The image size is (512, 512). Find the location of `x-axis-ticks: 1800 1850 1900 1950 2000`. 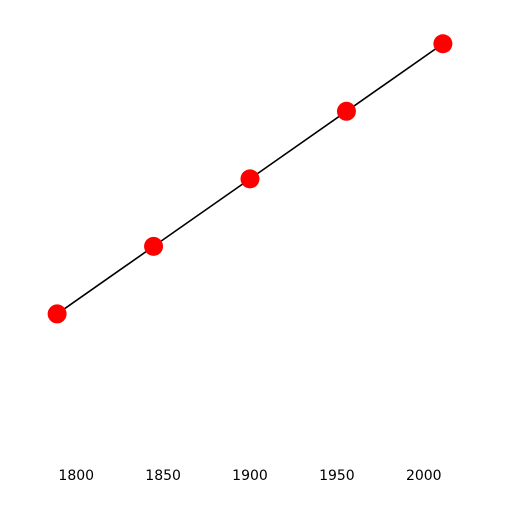

x-axis-ticks: 1800 1850 1900 1950 2000 is located at coordinates (249, 476).